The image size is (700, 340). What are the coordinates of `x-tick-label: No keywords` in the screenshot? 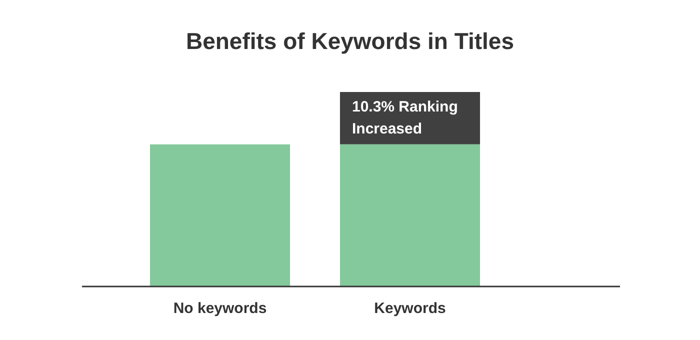 It's located at (220, 309).